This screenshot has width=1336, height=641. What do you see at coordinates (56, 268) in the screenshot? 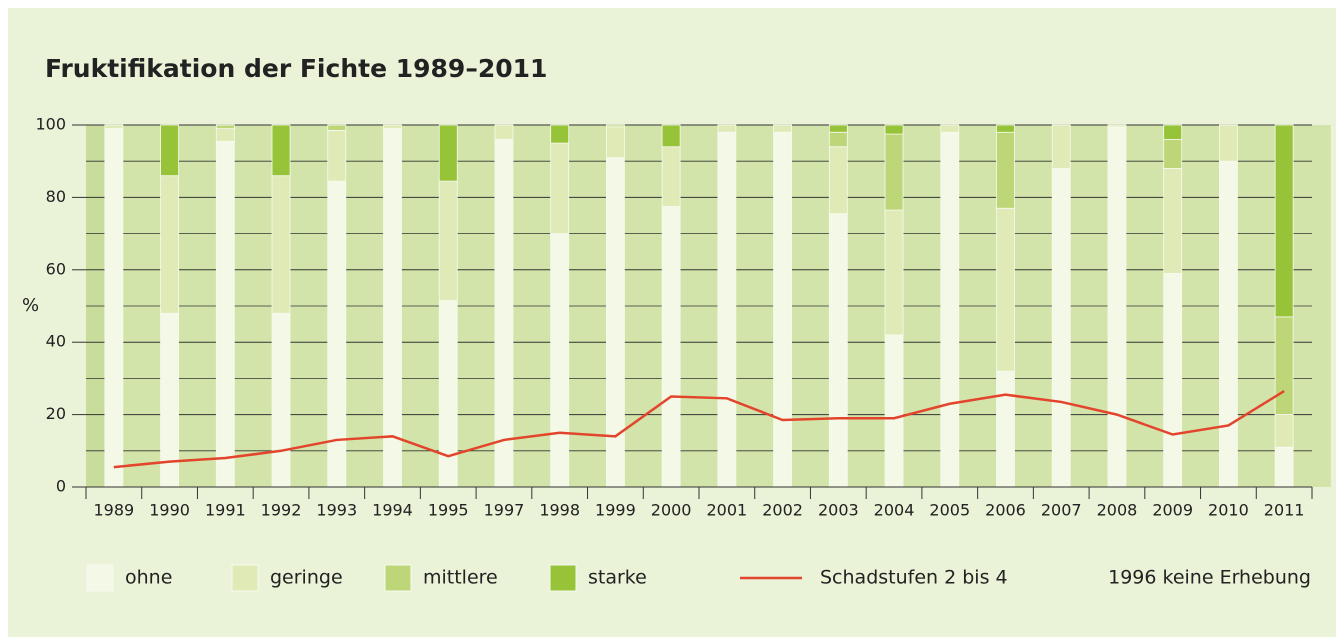
I see `y-tick-label: 60` at bounding box center [56, 268].